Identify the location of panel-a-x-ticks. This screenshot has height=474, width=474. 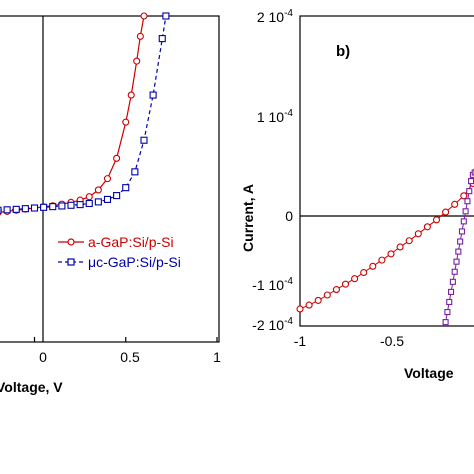
(125, 339).